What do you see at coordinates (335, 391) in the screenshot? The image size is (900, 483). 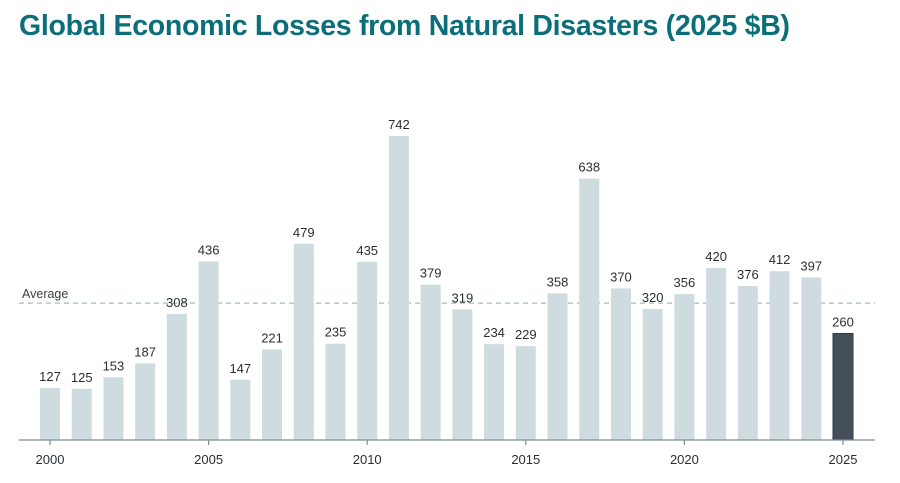 I see `bar-2009` at bounding box center [335, 391].